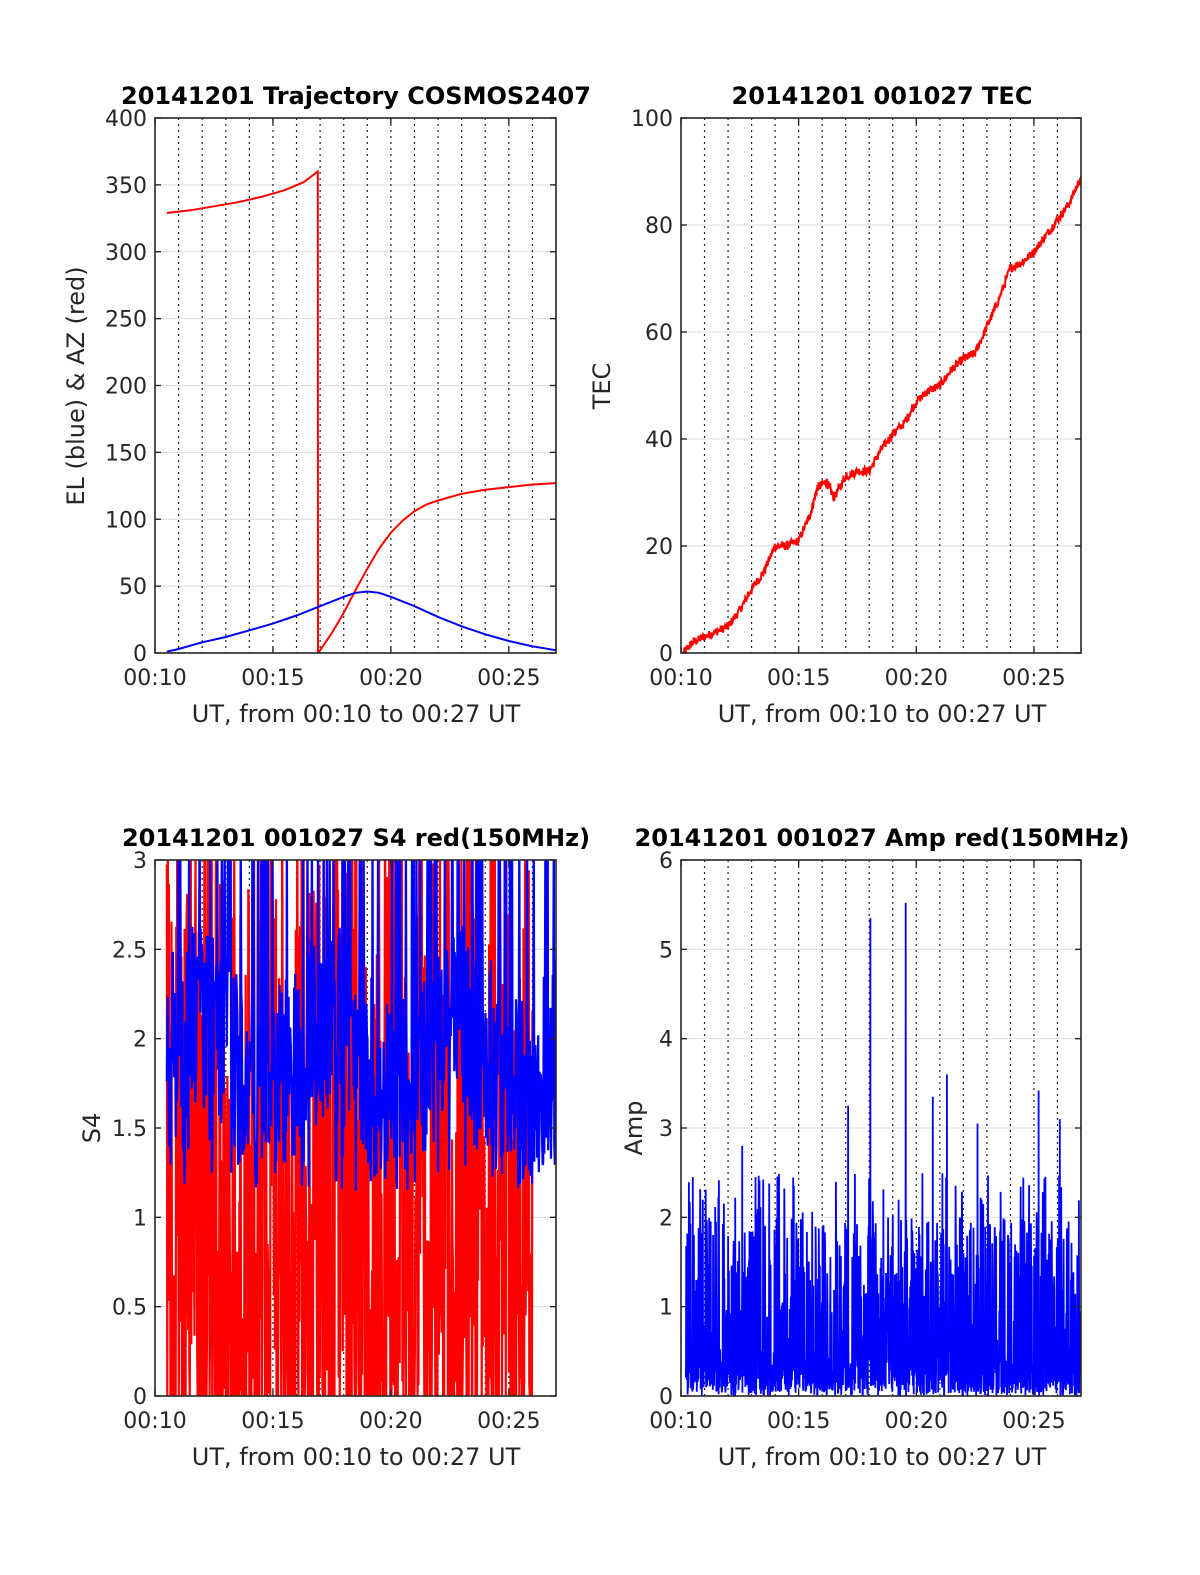  I want to click on y-tick-label: 4, so click(666, 1040).